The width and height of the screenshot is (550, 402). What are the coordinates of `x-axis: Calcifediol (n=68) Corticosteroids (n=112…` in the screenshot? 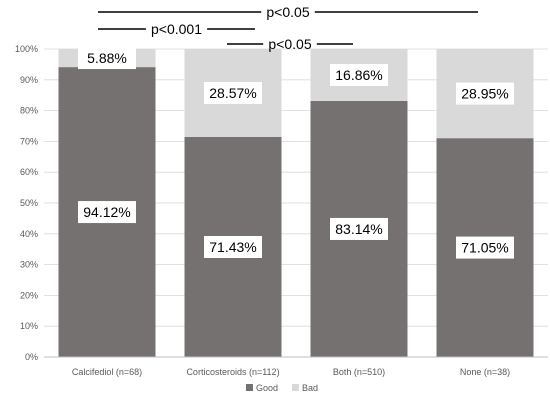 It's located at (296, 366).